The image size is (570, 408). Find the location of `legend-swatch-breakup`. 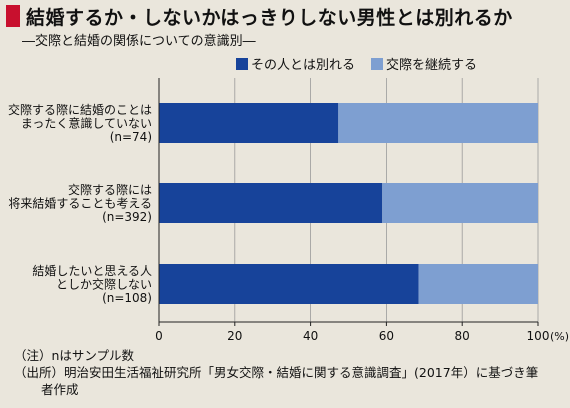

legend-swatch-breakup is located at coordinates (242, 63).